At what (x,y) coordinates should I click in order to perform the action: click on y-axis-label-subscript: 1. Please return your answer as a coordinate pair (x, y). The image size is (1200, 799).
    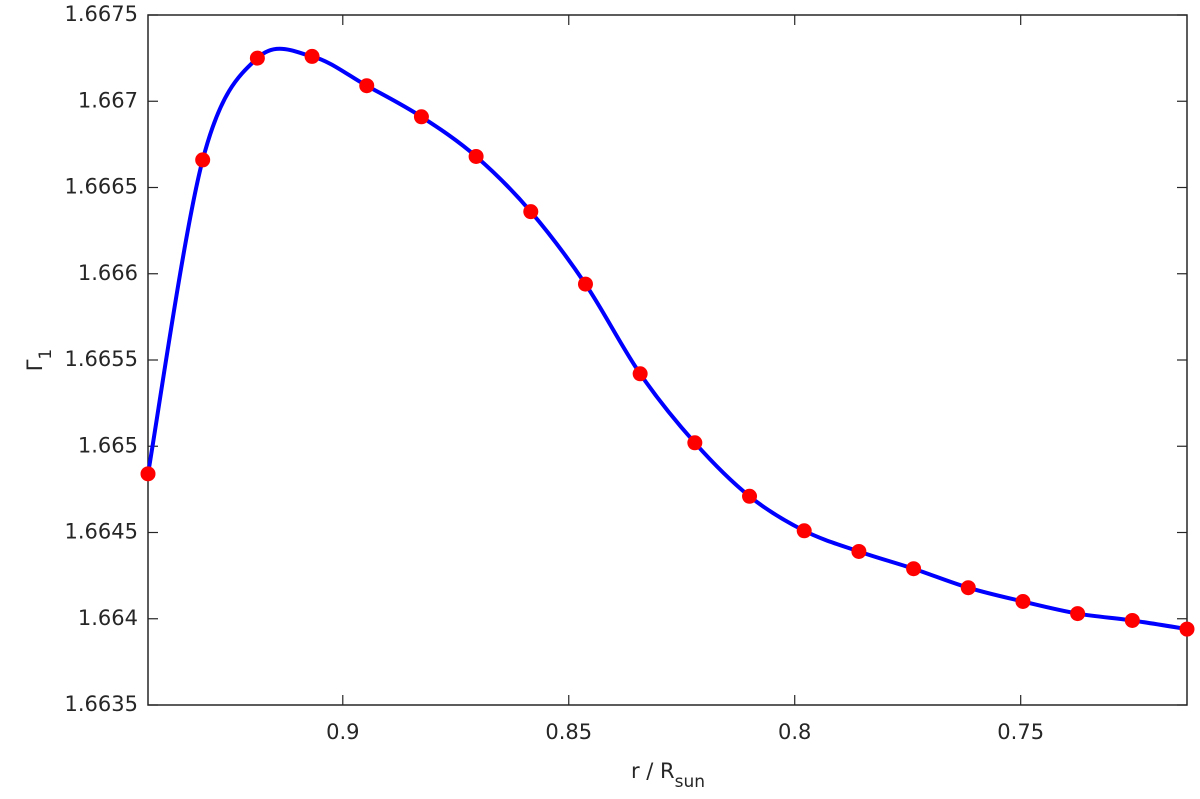
    Looking at the image, I should click on (46, 354).